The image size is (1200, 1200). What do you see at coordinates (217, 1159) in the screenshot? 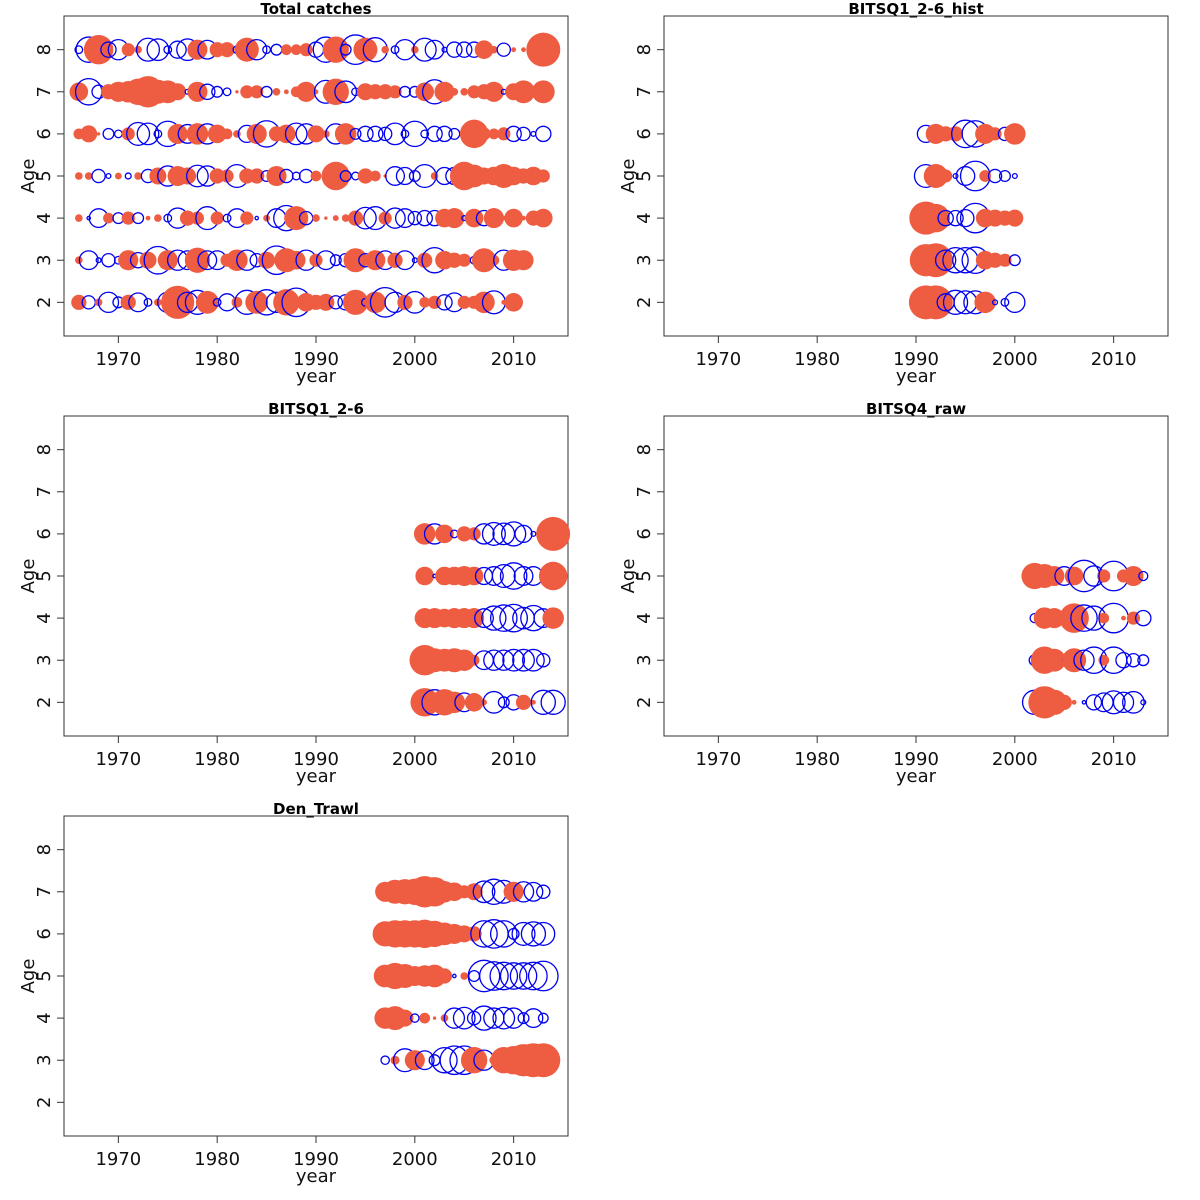
I see `x-tick-label: 1980` at bounding box center [217, 1159].